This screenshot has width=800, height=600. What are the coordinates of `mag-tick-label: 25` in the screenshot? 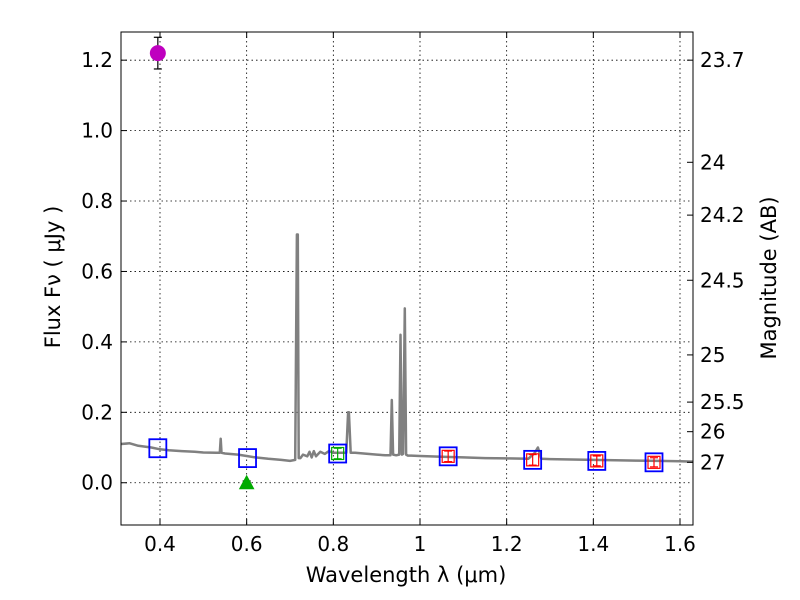 It's located at (712, 355).